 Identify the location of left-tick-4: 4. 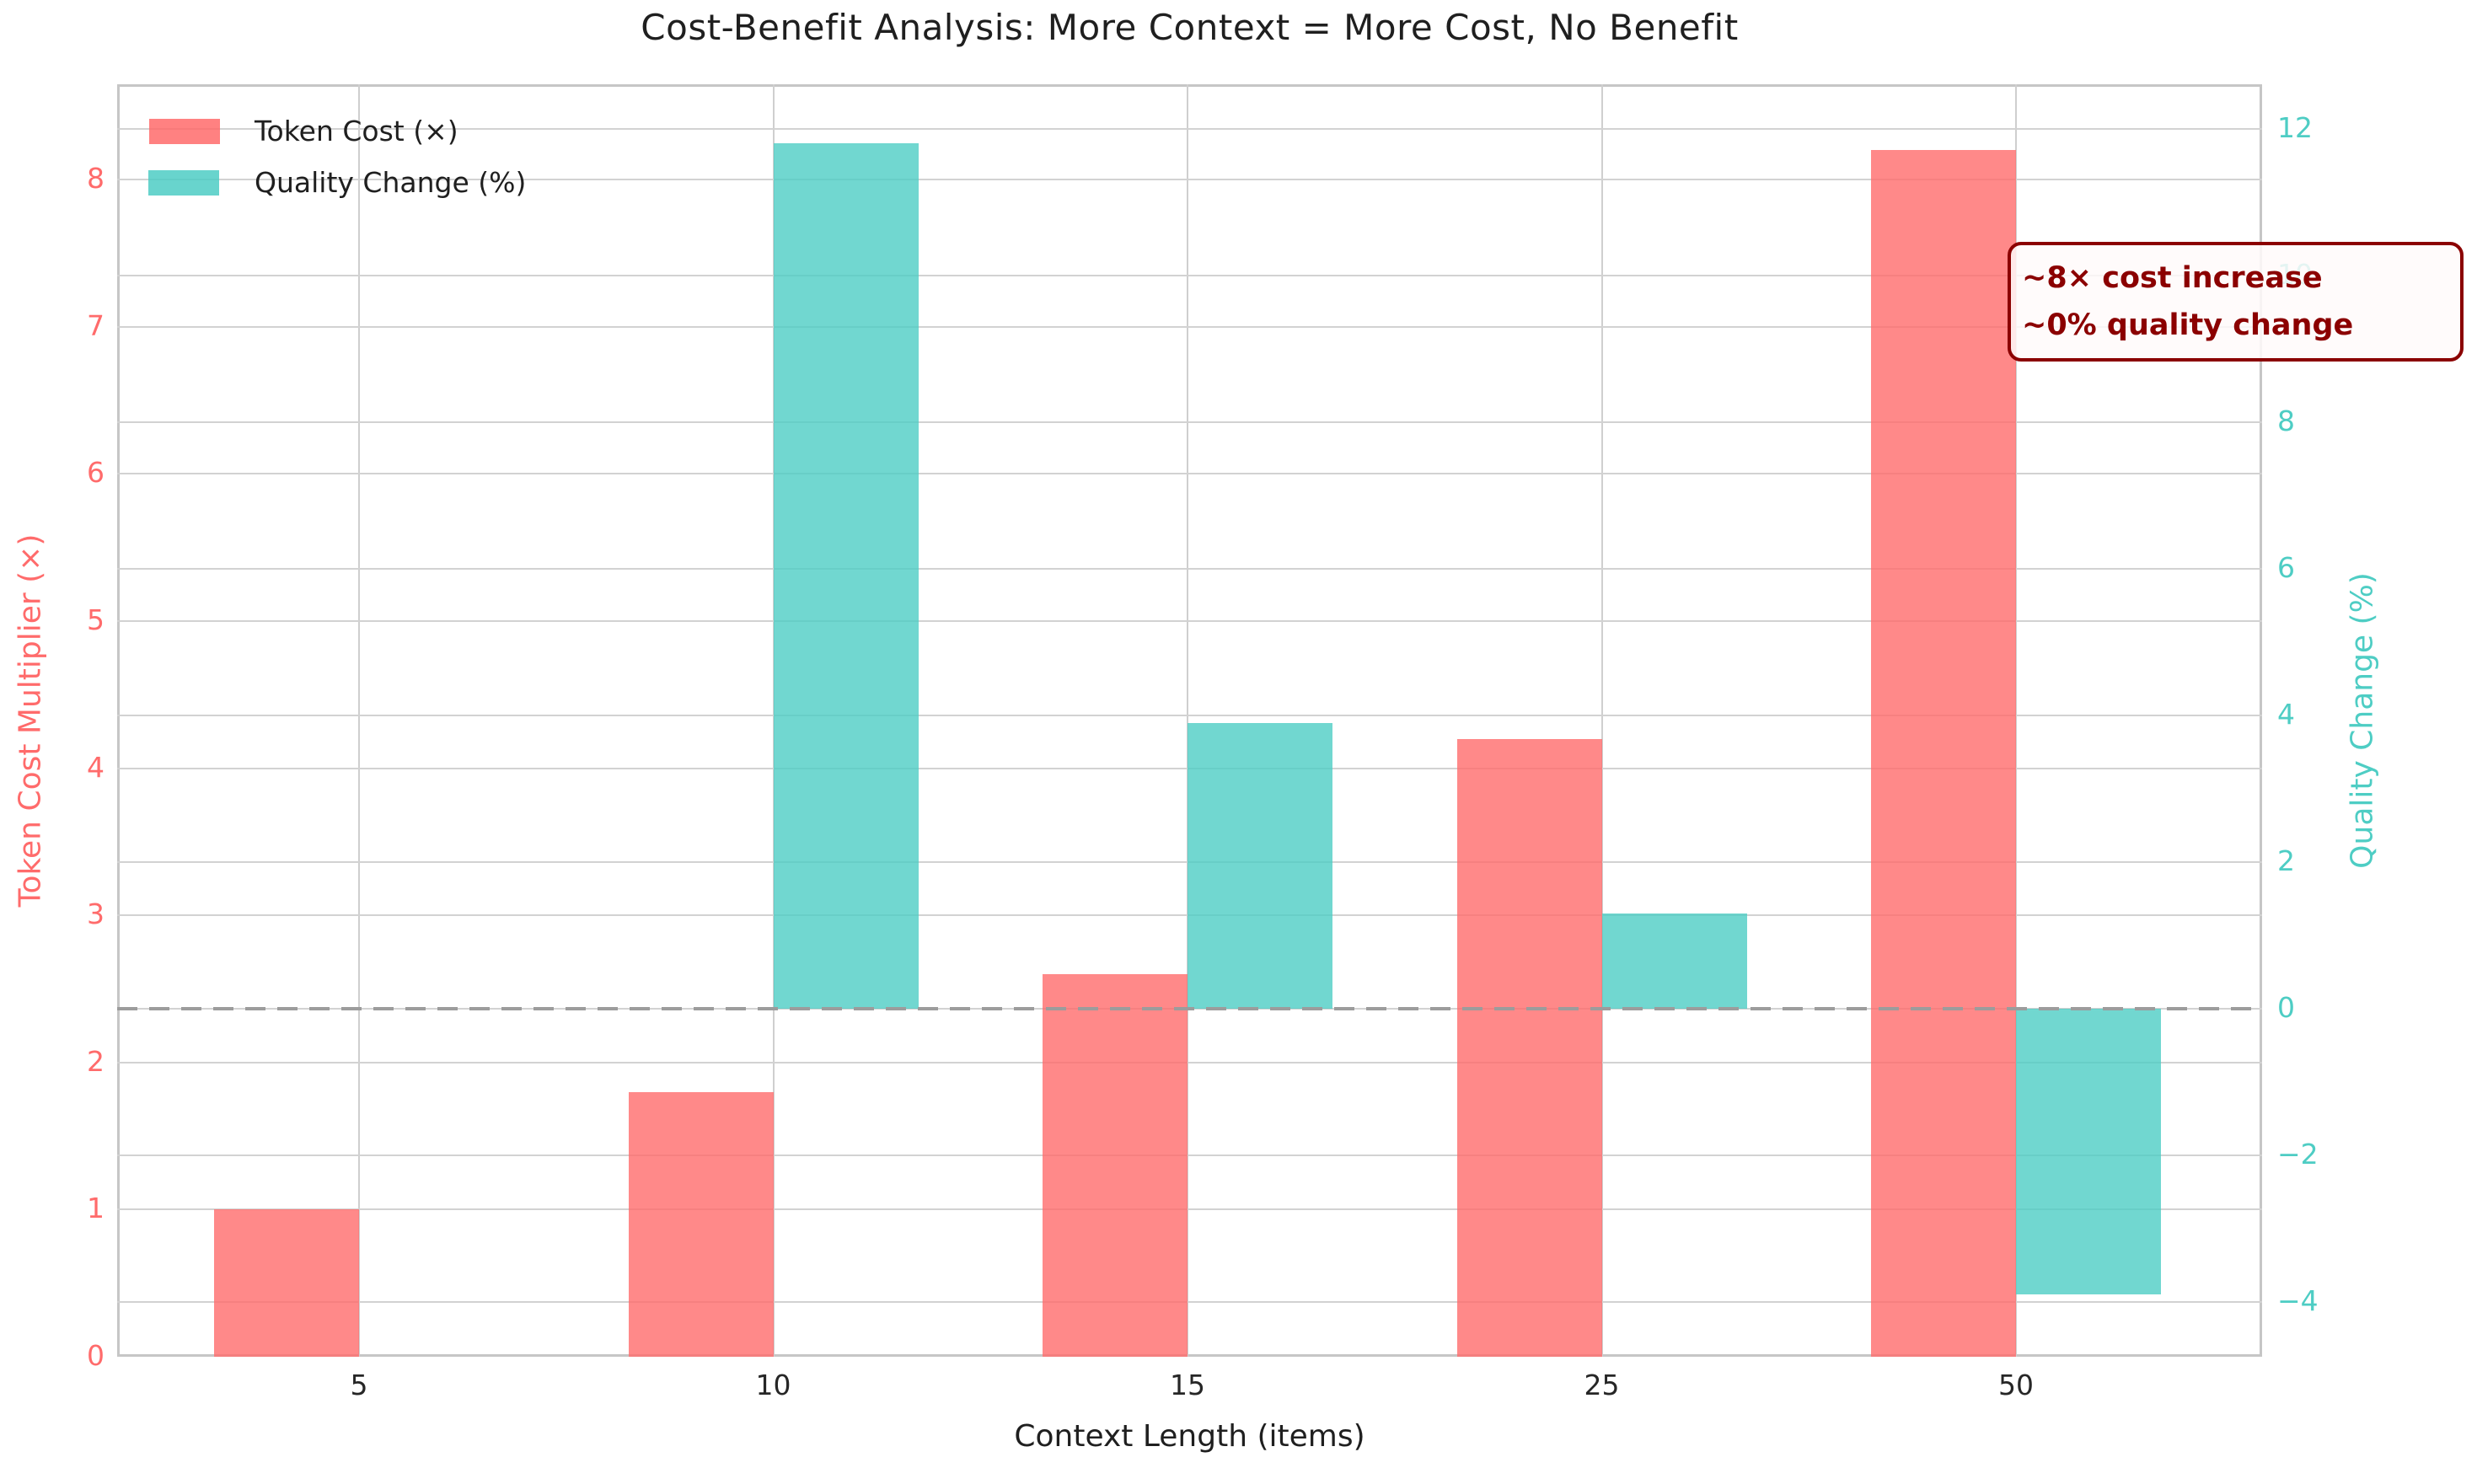
(96, 767).